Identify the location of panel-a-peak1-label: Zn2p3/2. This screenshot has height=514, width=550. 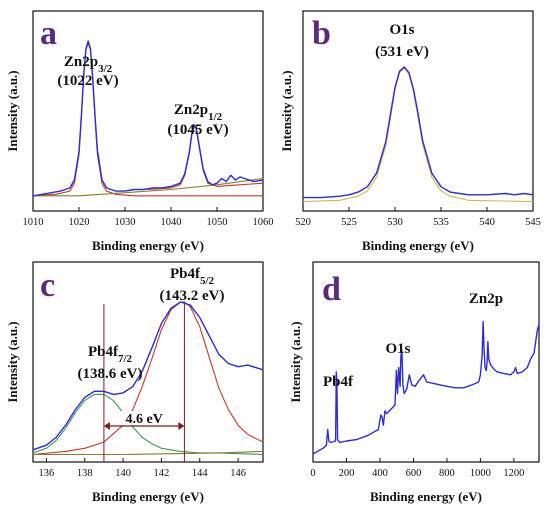
(88, 64).